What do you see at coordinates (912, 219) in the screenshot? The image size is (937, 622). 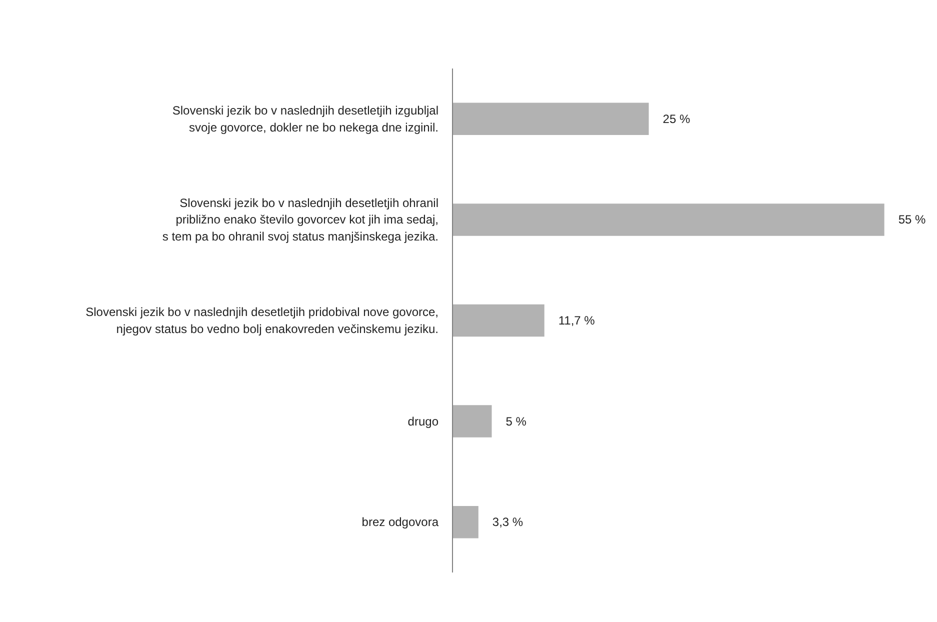 I see `data-label: 55 %` at bounding box center [912, 219].